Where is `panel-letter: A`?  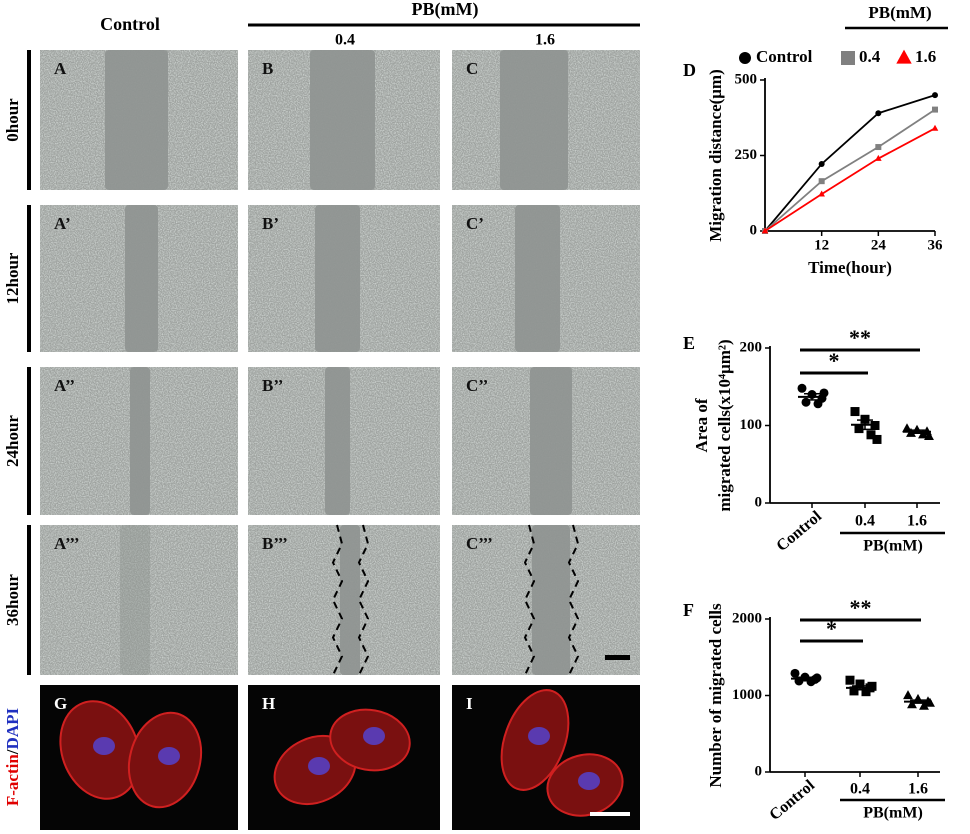 panel-letter: A is located at coordinates (60, 68).